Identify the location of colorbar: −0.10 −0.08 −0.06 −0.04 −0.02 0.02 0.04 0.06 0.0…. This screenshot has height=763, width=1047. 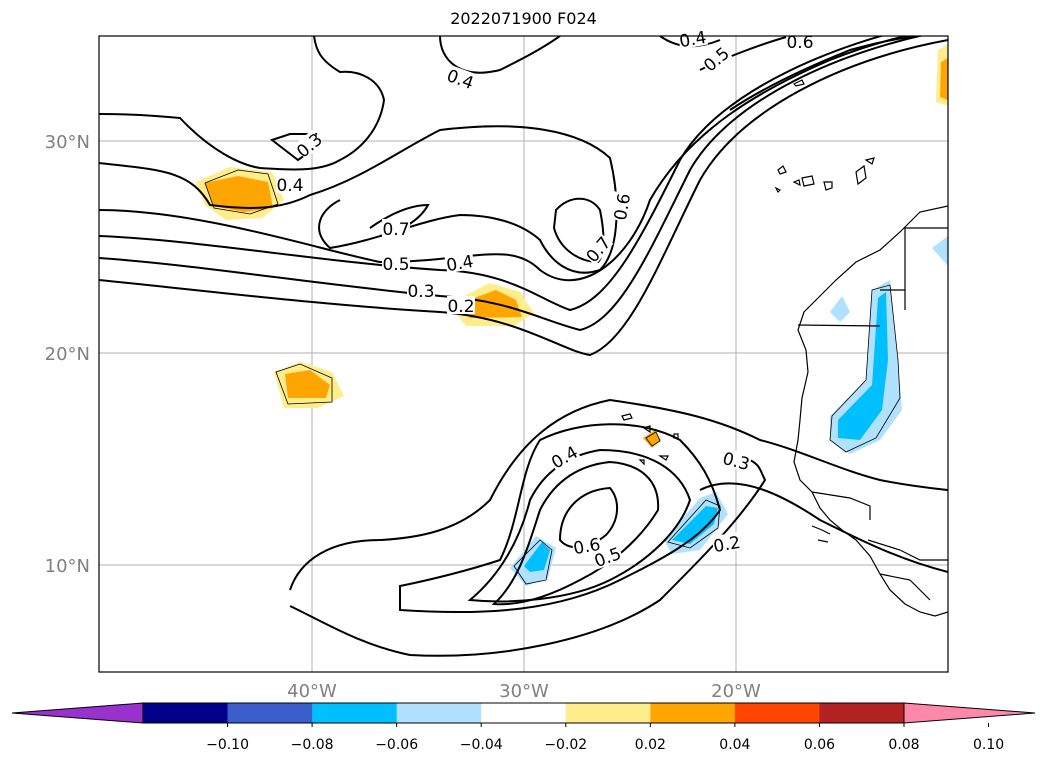
(523, 727).